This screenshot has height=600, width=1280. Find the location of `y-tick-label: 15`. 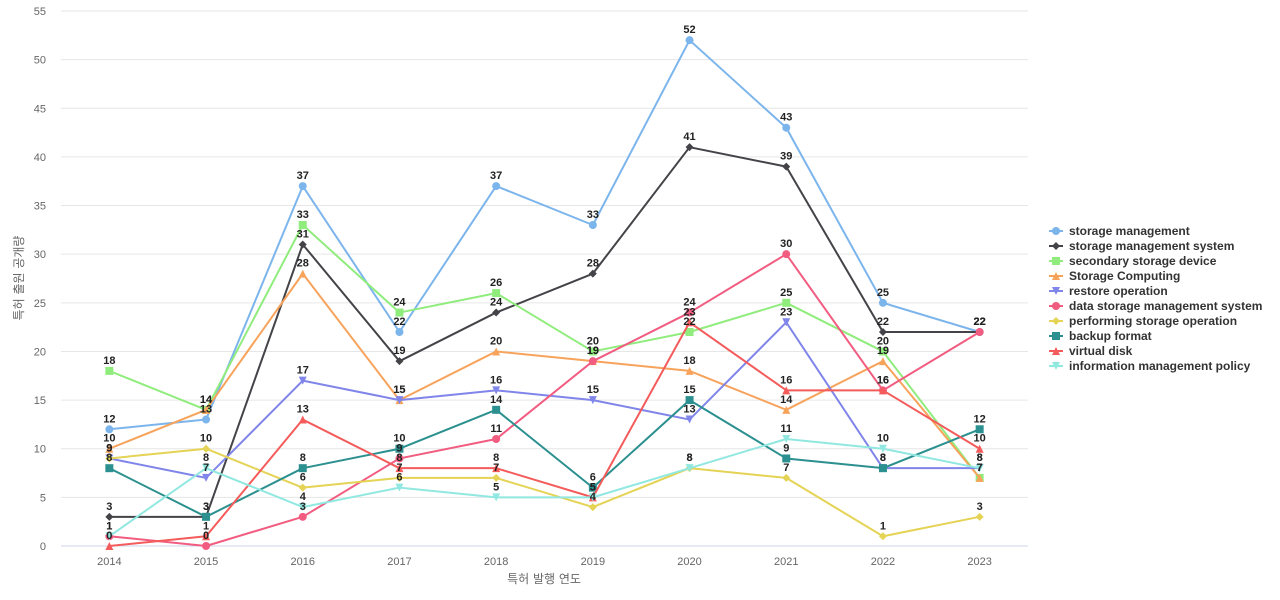

y-tick-label: 15 is located at coordinates (40, 401).